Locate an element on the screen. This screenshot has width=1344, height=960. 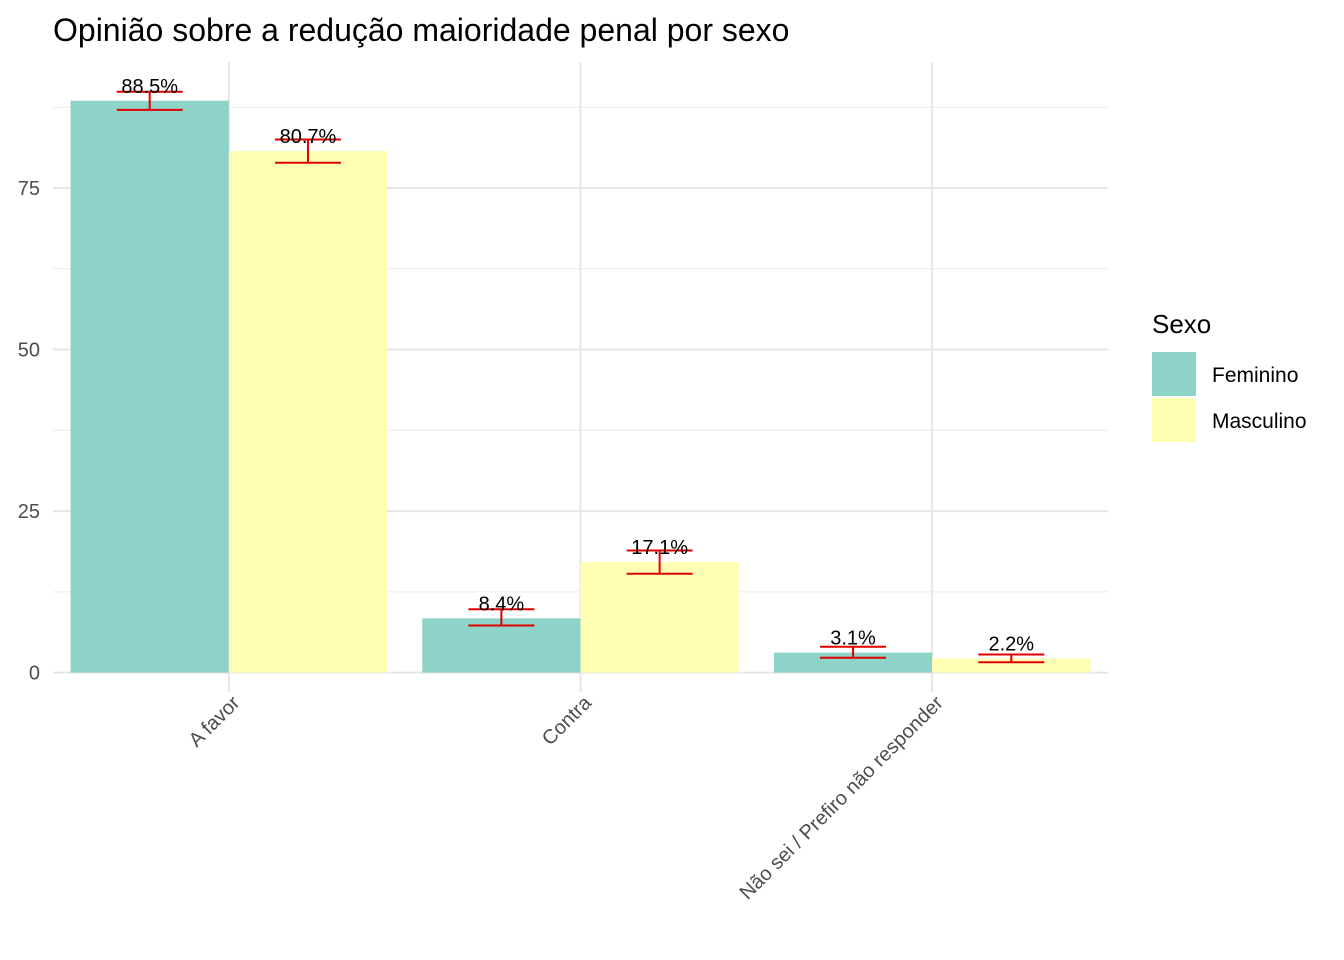
x-tick-label: Contra is located at coordinates (567, 720).